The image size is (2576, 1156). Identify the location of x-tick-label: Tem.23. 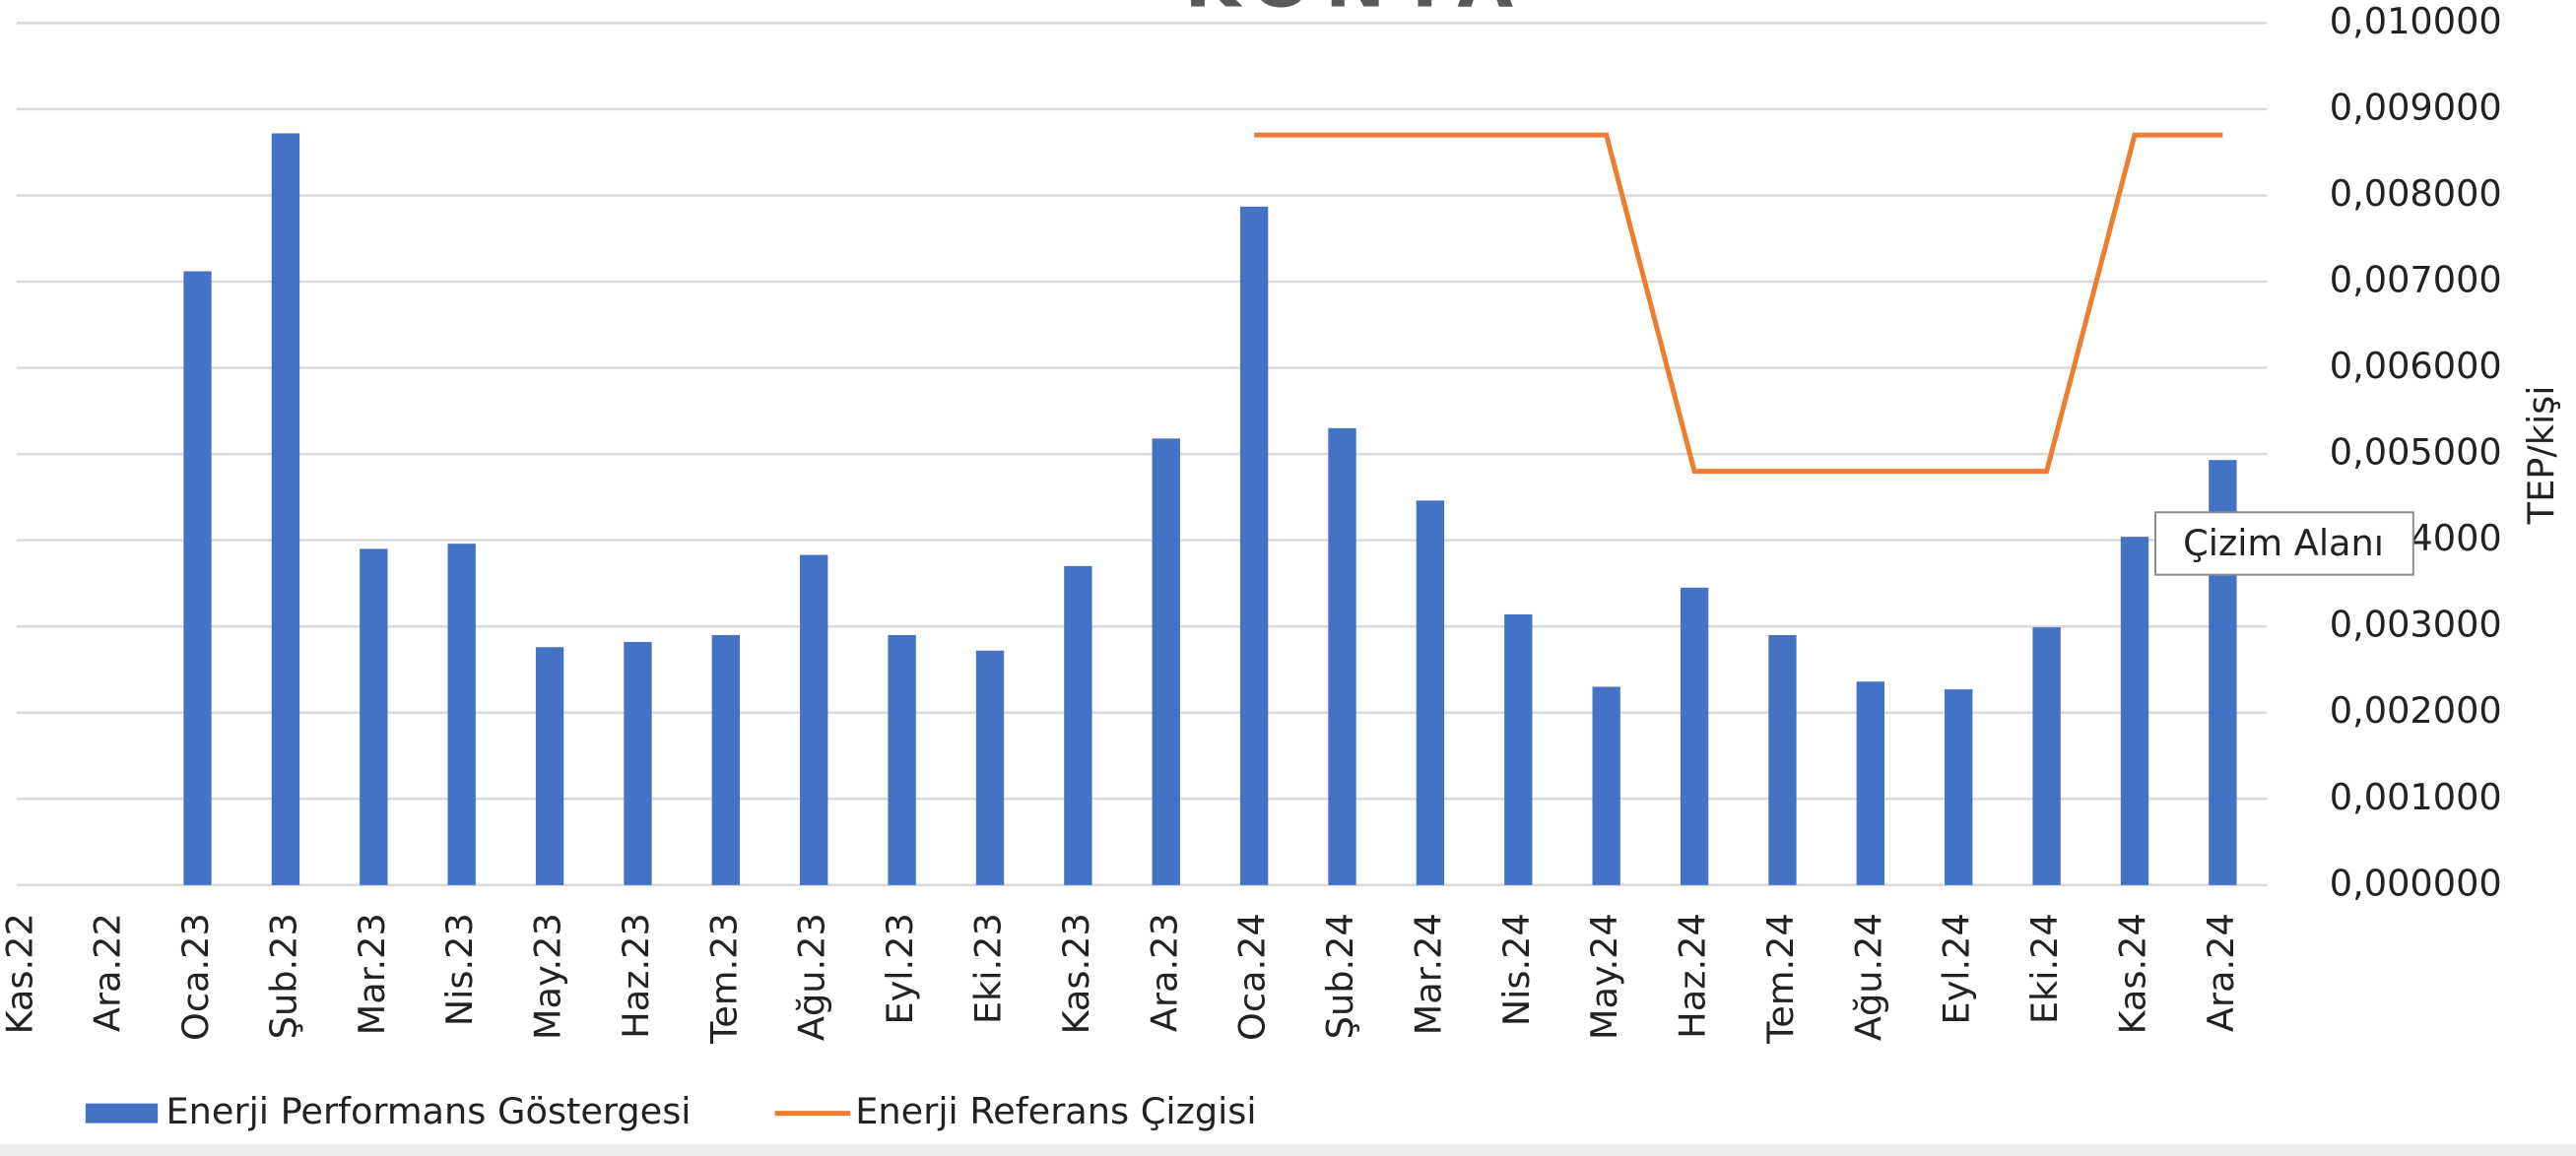
(724, 979).